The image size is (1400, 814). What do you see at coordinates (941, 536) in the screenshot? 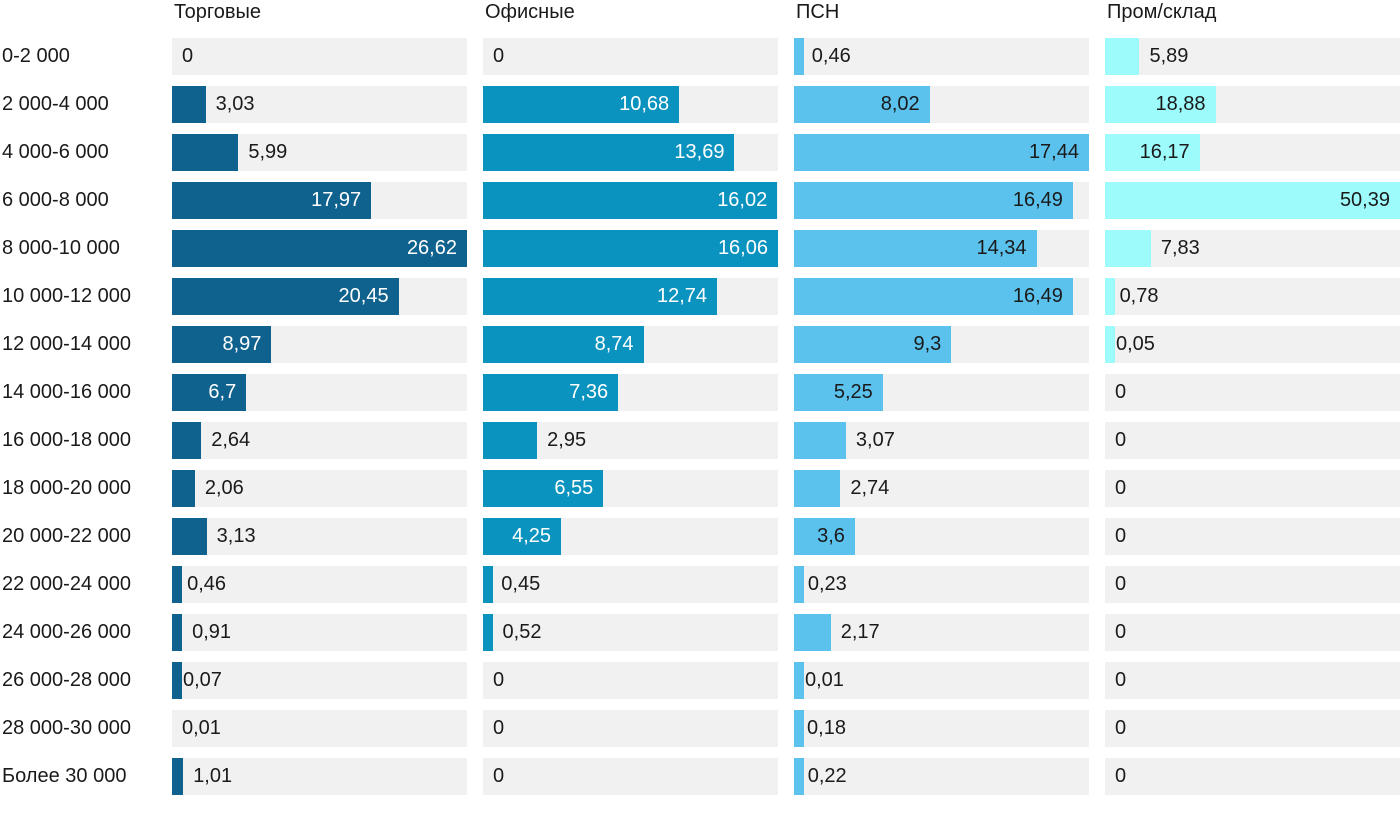
I see `bar-track: 3,6` at bounding box center [941, 536].